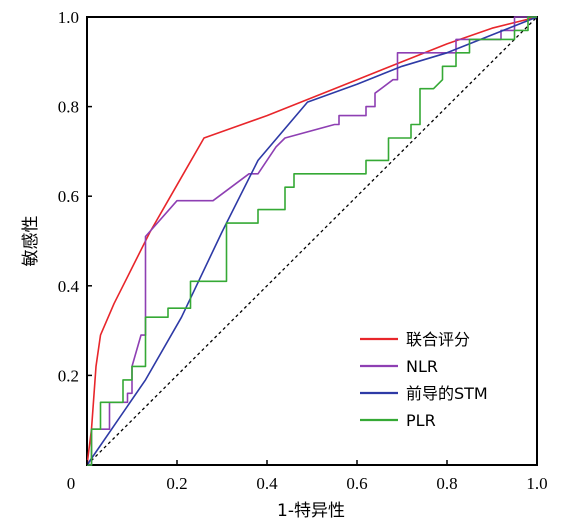  What do you see at coordinates (438, 339) in the screenshot?
I see `legend-label-0: 联合评分` at bounding box center [438, 339].